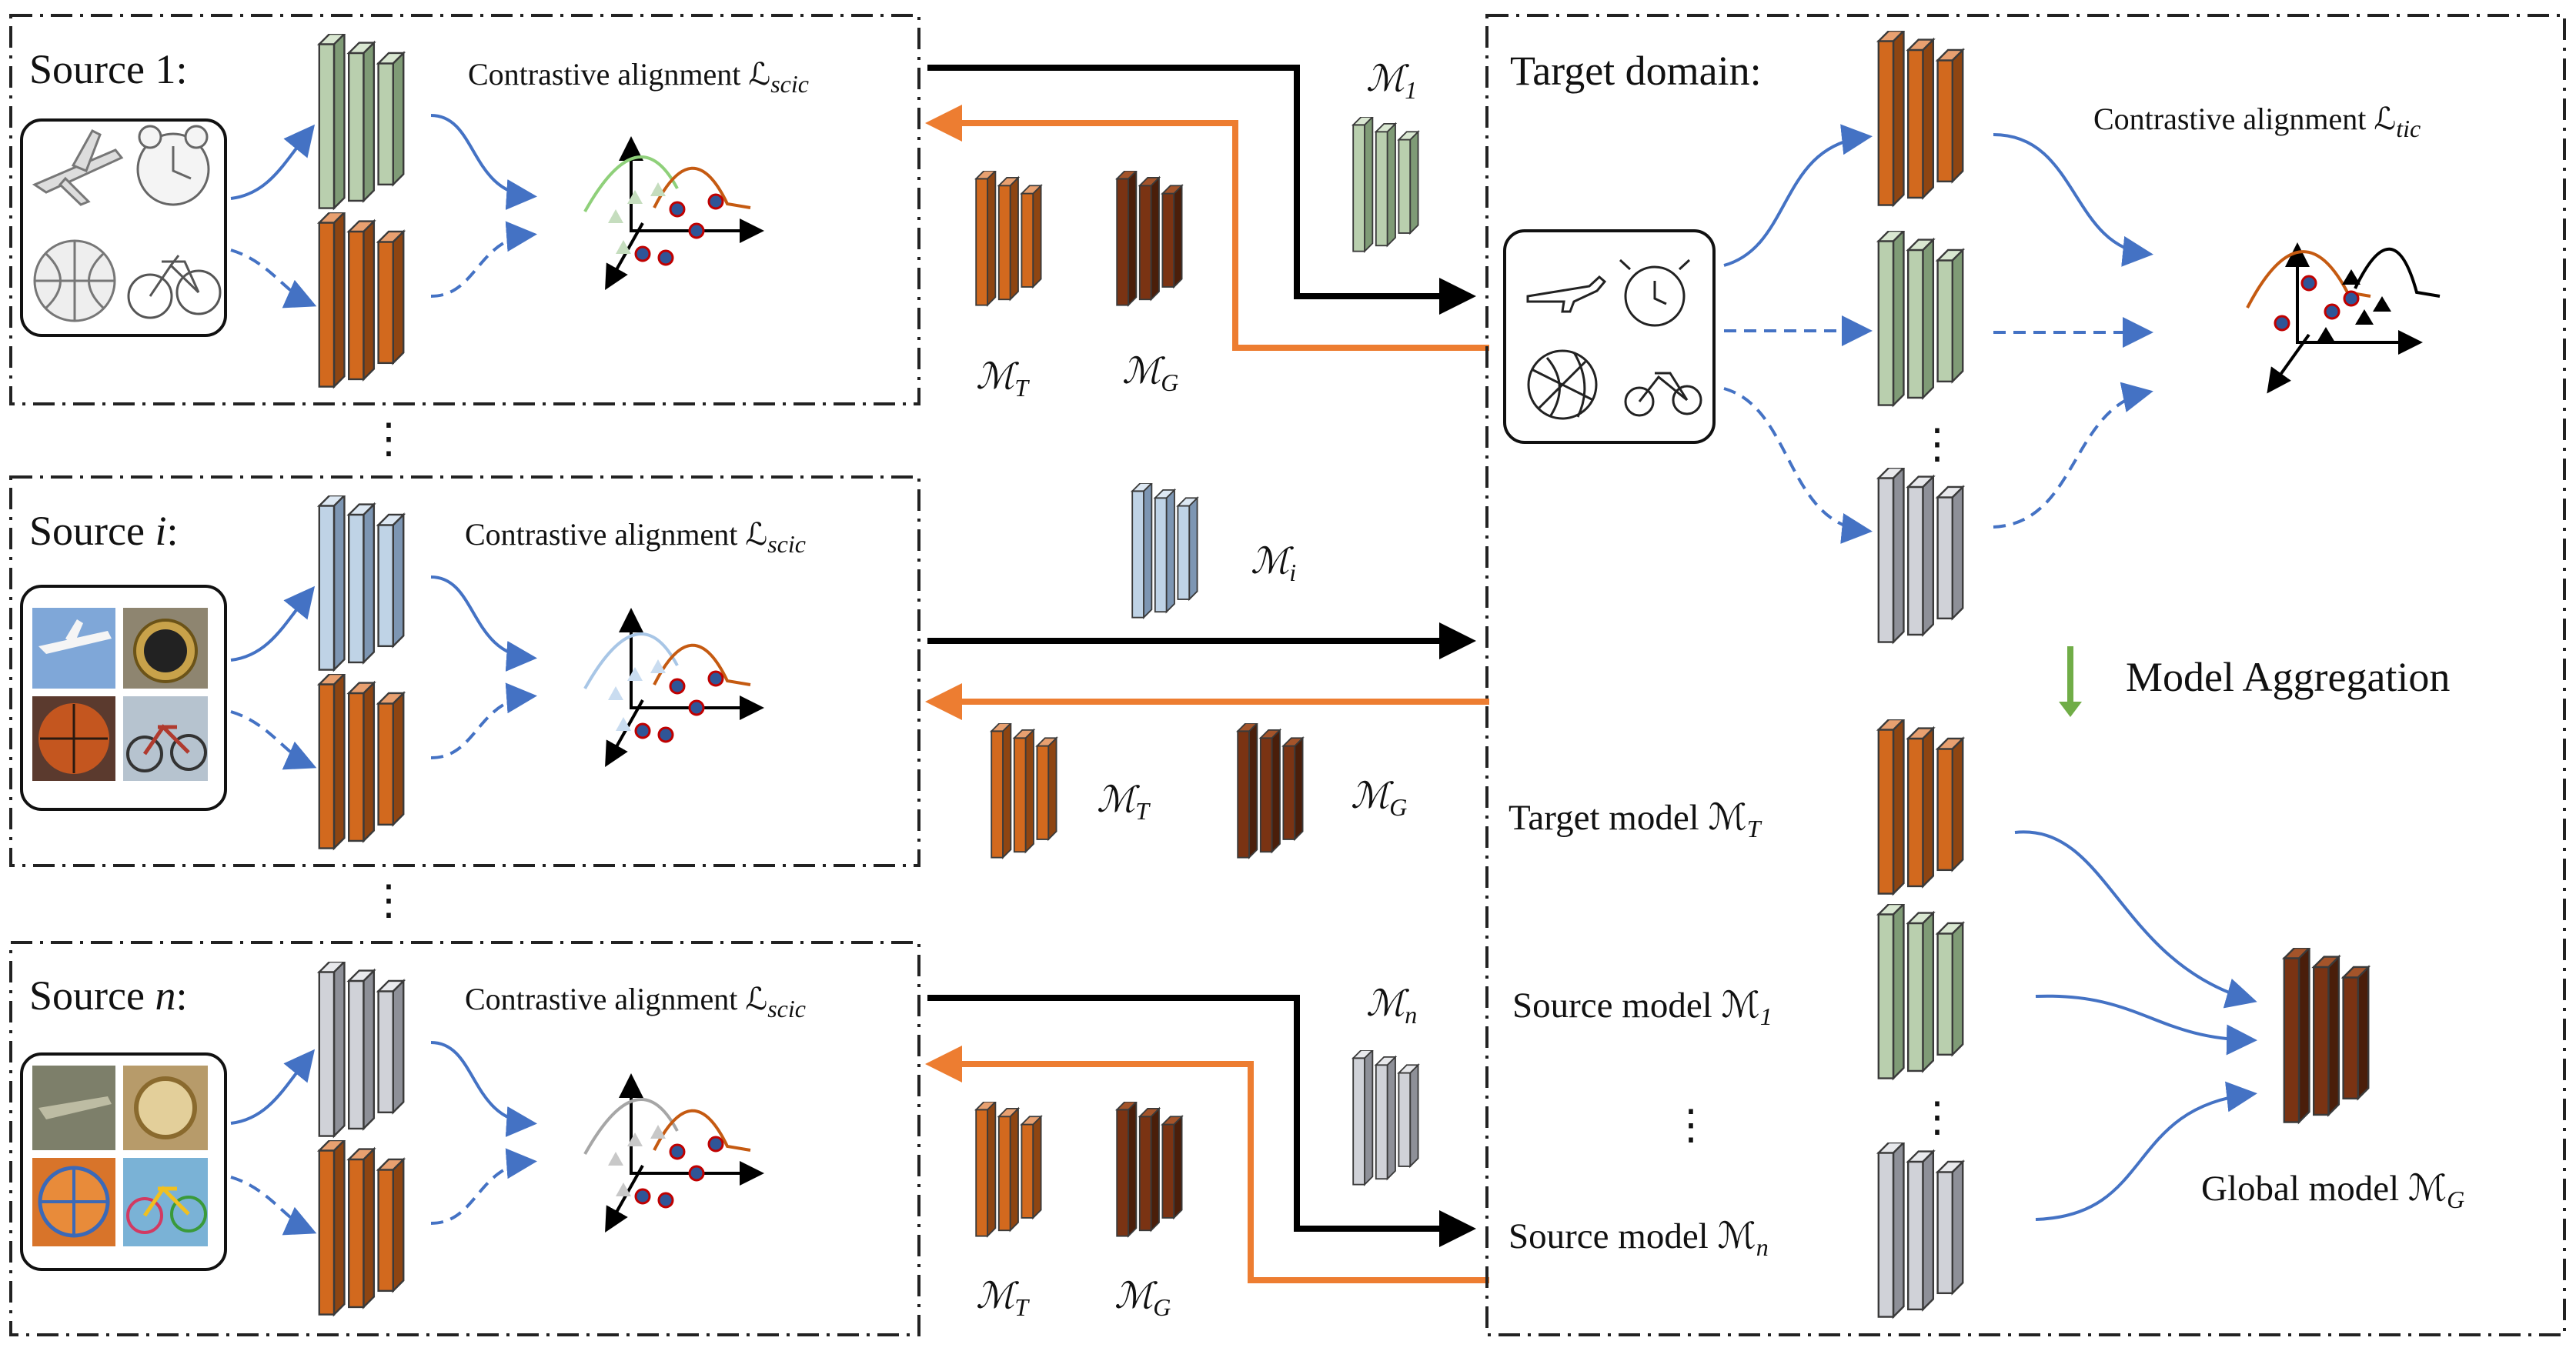 This screenshot has height=1351, width=2576. I want to click on target-alignment-plot, so click(2343, 318).